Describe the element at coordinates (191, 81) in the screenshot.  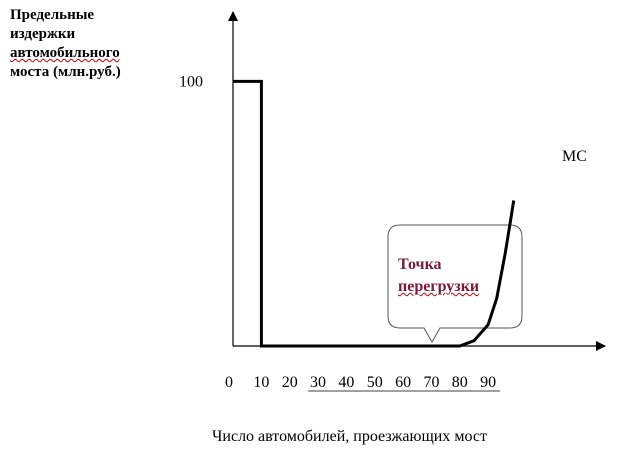
I see `y-tick-label: 100` at that location.